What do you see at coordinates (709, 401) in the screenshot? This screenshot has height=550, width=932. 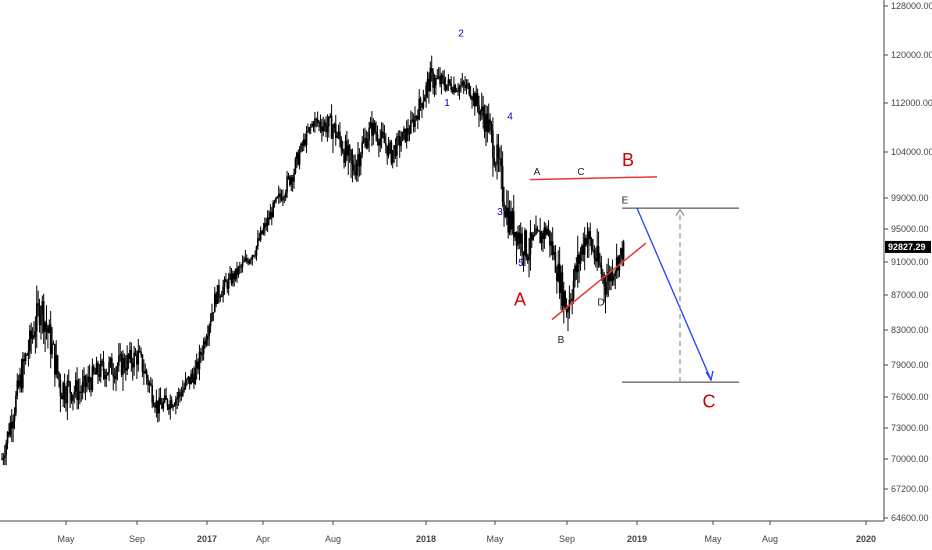 I see `major-wave-c-label: C` at bounding box center [709, 401].